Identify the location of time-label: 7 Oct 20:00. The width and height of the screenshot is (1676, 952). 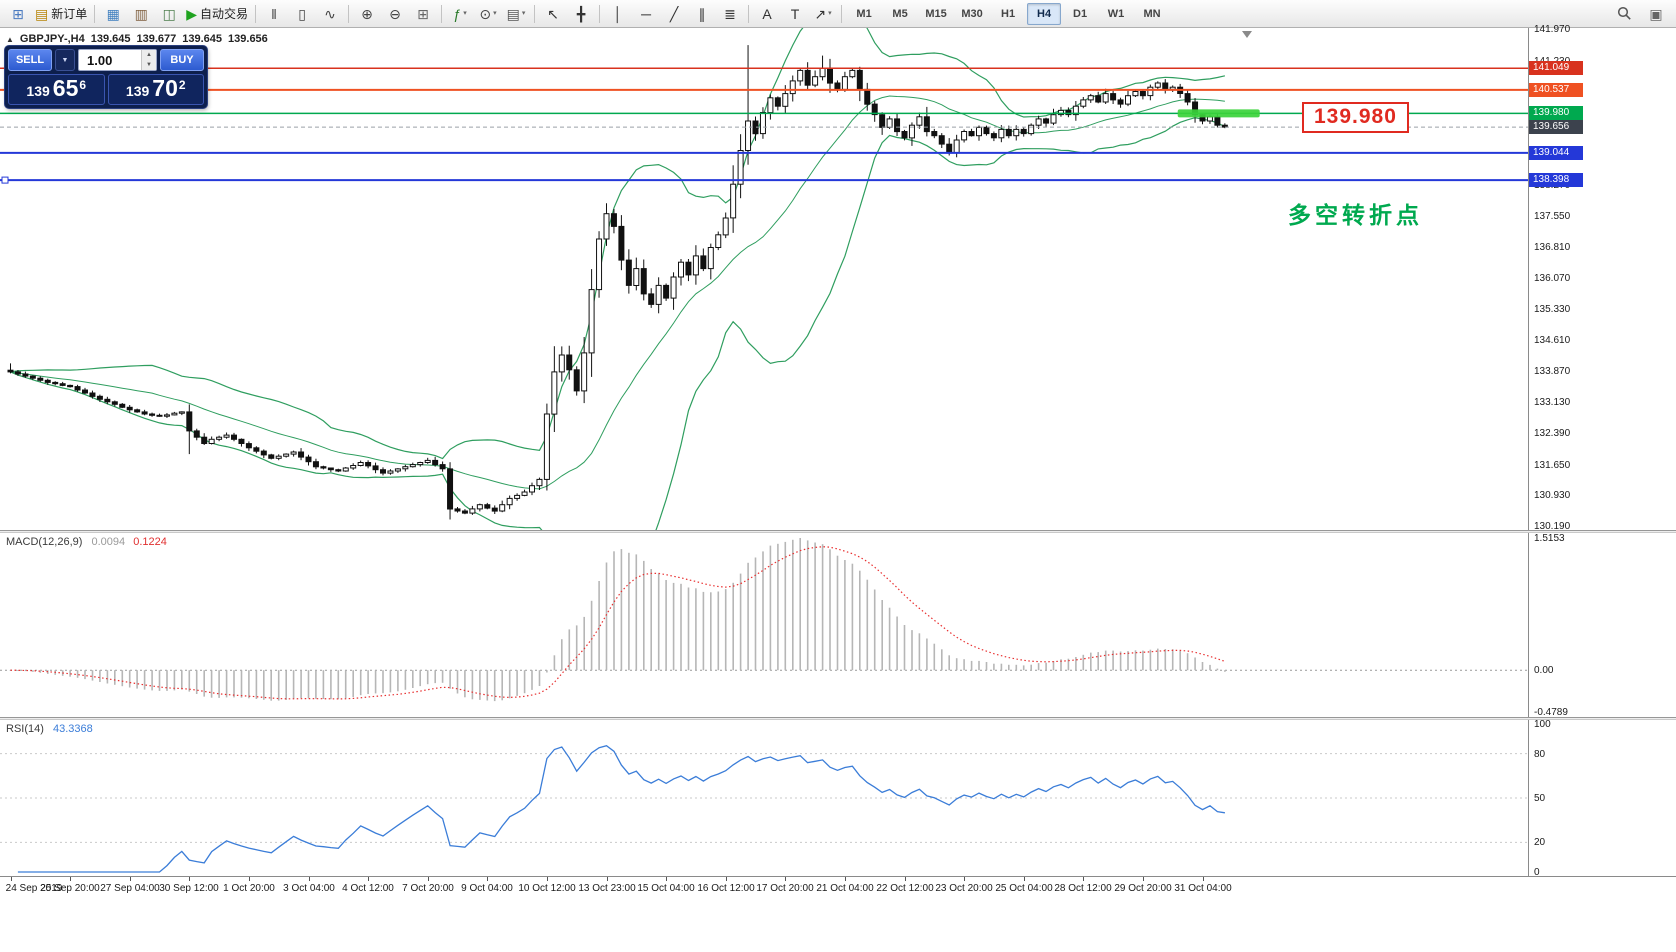
(428, 888).